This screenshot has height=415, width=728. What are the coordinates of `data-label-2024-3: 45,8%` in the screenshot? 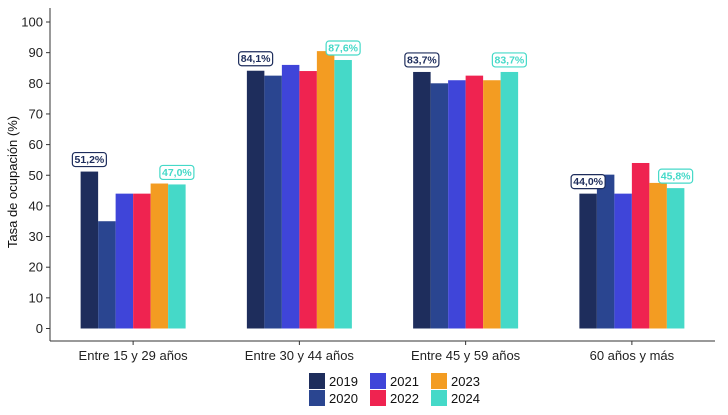 It's located at (676, 176).